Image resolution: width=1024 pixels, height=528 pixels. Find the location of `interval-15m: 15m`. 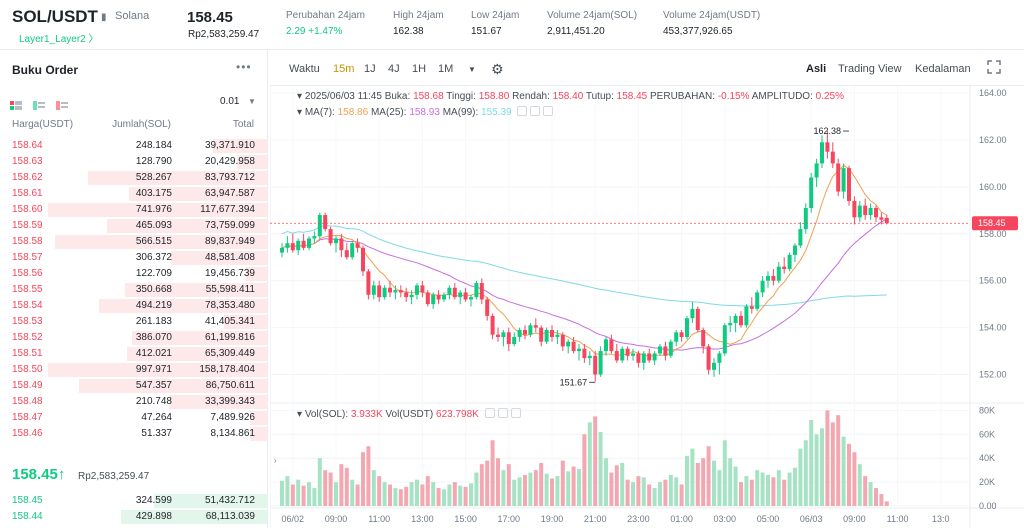

interval-15m: 15m is located at coordinates (344, 69).